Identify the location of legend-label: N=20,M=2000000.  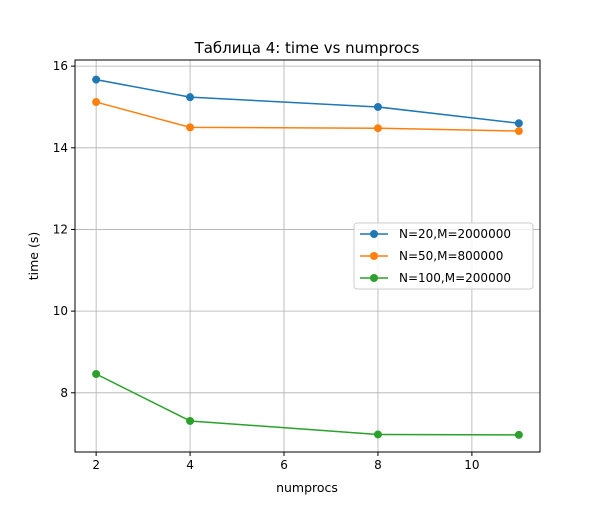
(455, 234).